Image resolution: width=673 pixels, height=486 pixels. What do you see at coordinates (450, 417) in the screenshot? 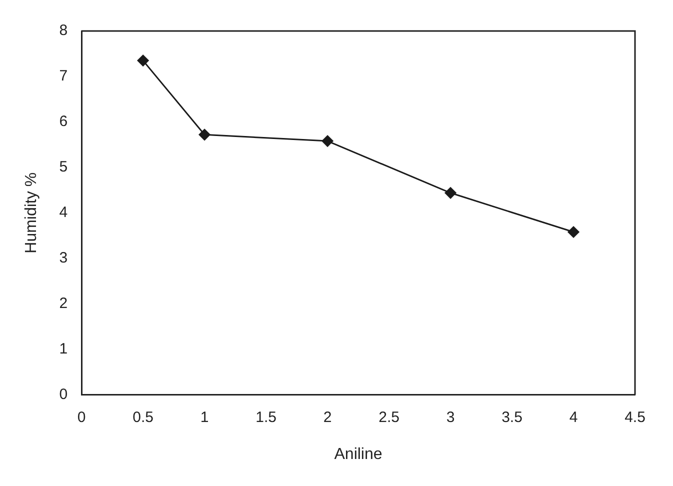
I see `x-tick-label: 3` at bounding box center [450, 417].